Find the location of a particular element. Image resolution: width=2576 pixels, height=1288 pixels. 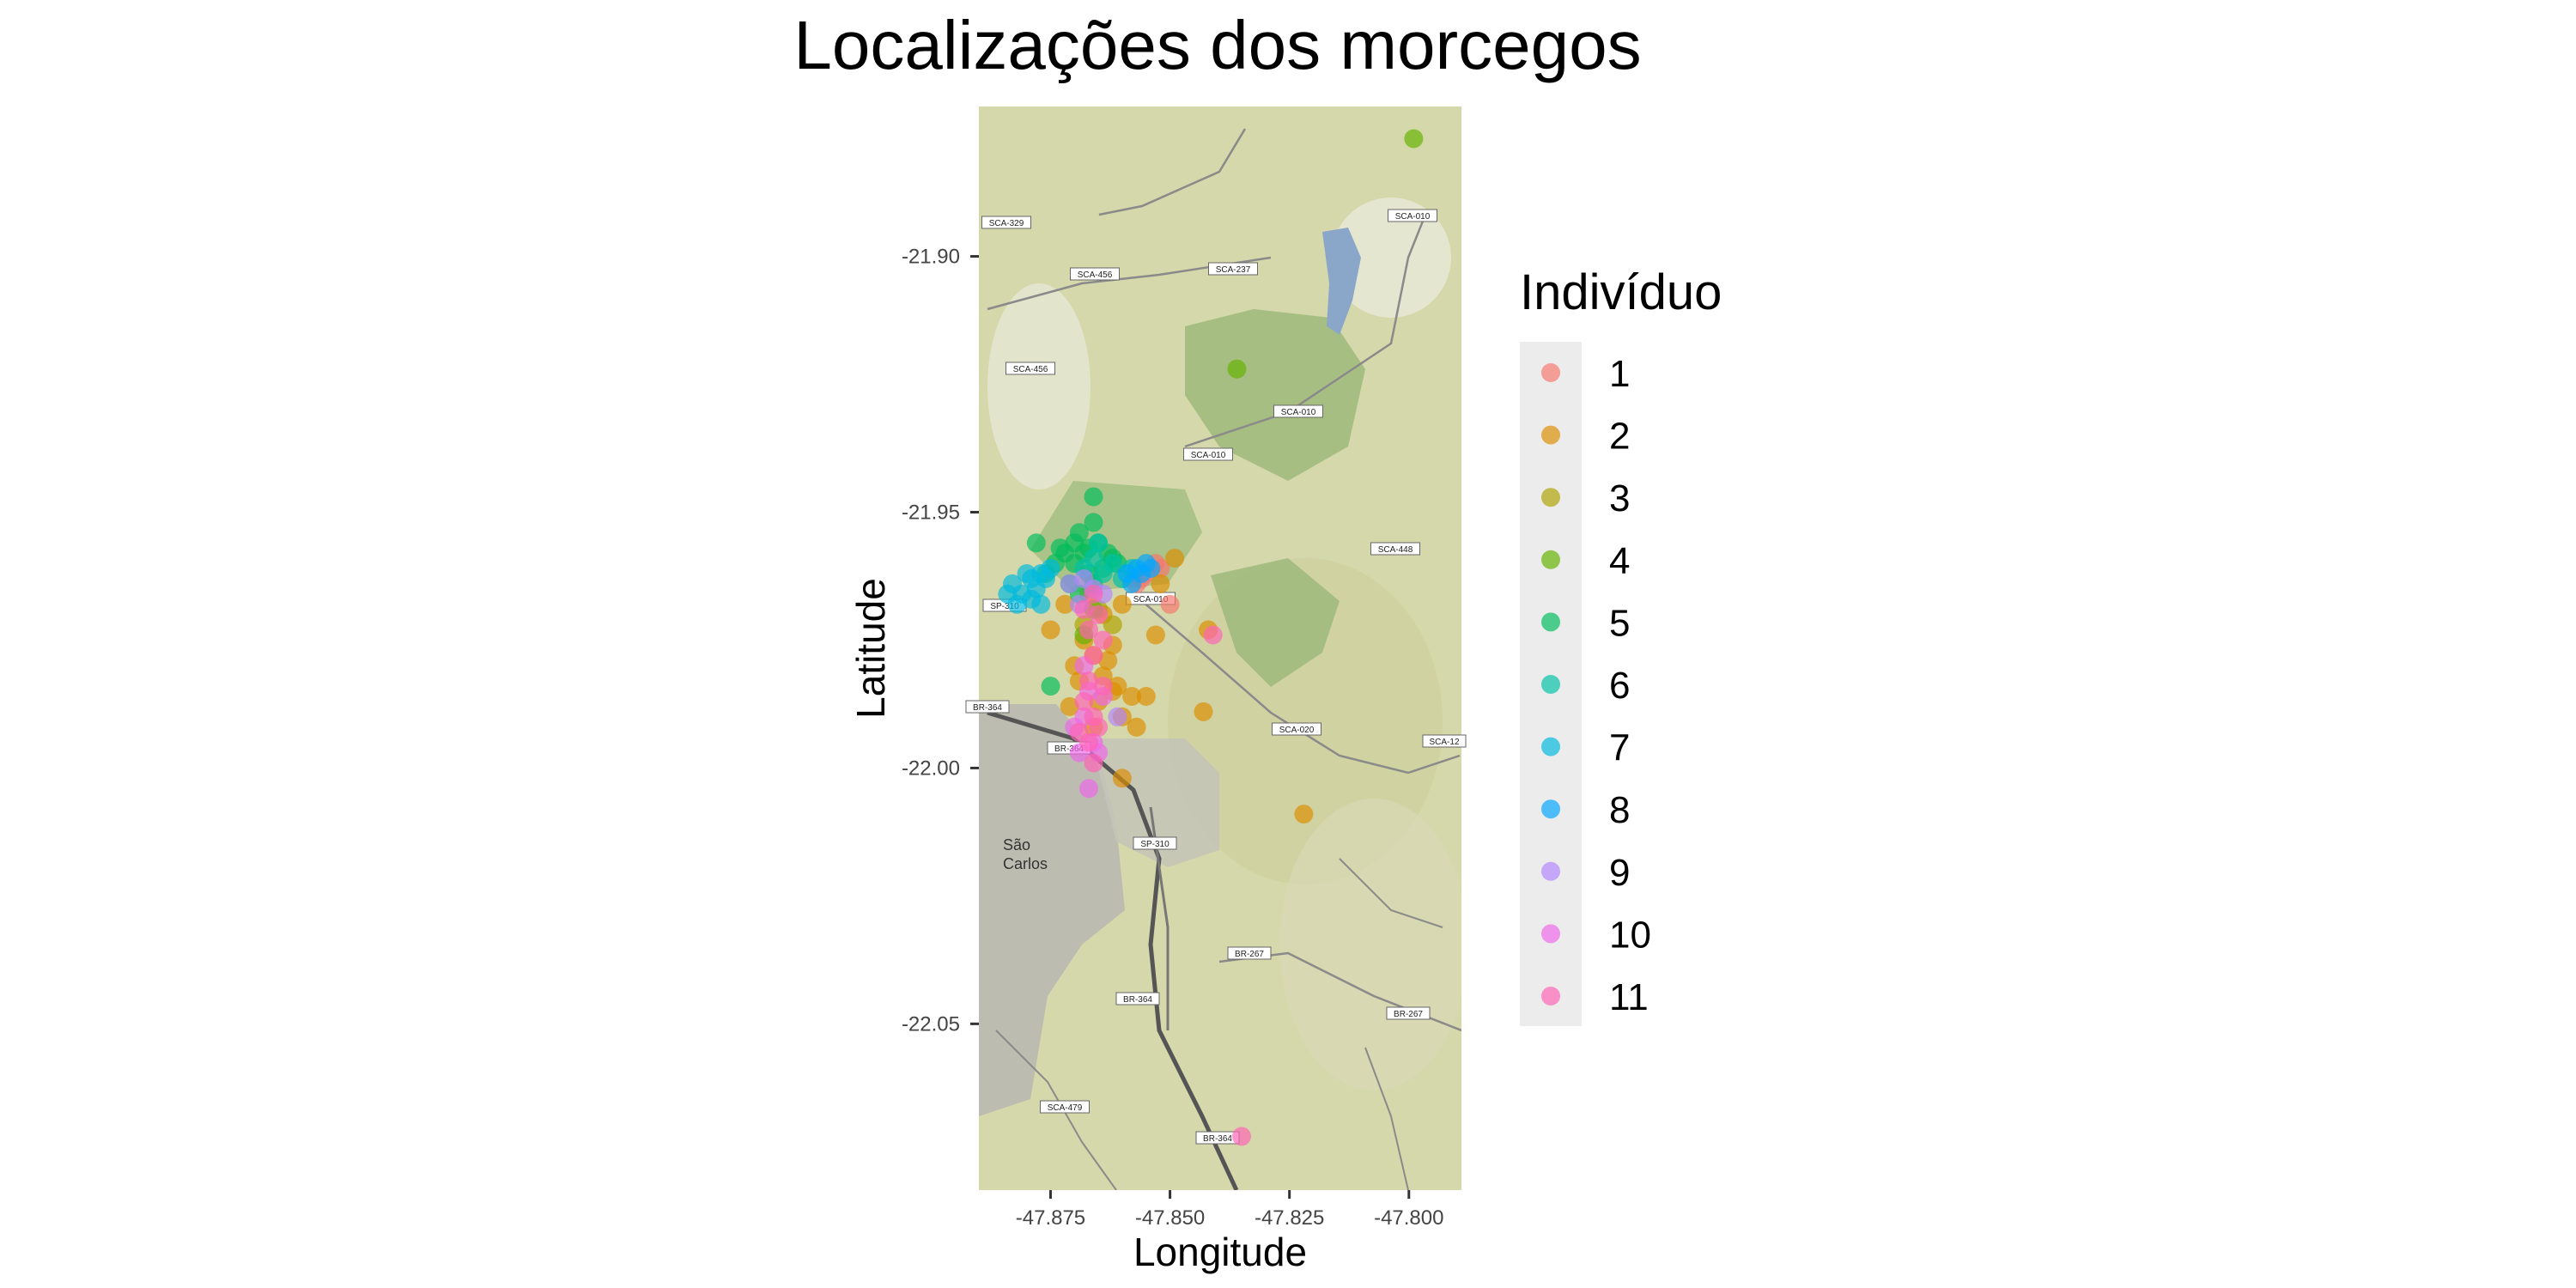

map-road-label: SCA-020 is located at coordinates (1297, 730).